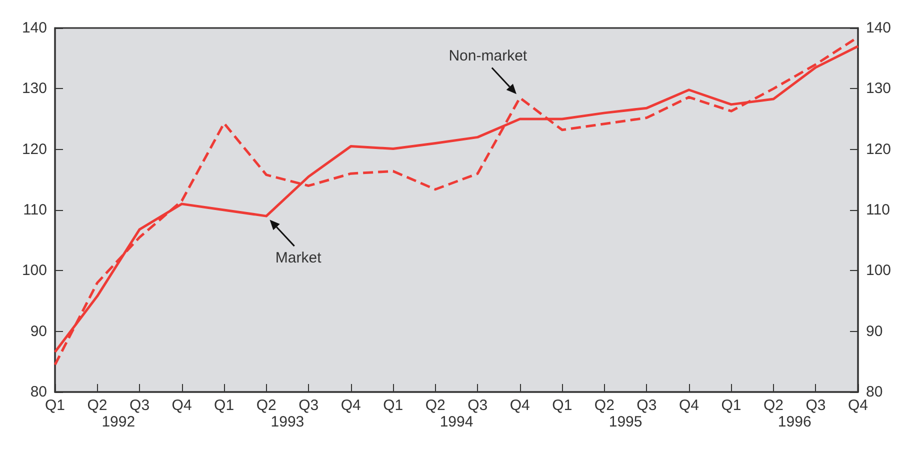 This screenshot has height=452, width=909. I want to click on y2-tick-label: 130, so click(879, 89).